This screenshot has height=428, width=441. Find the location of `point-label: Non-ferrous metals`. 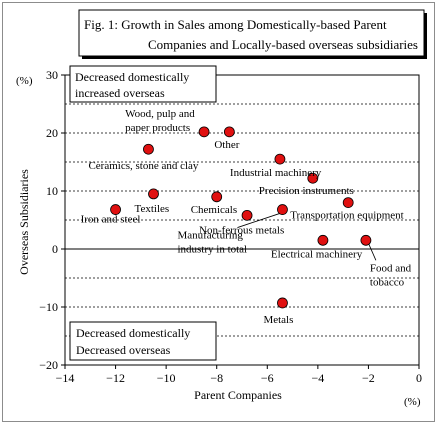

point-label: Non-ferrous metals is located at coordinates (241, 230).